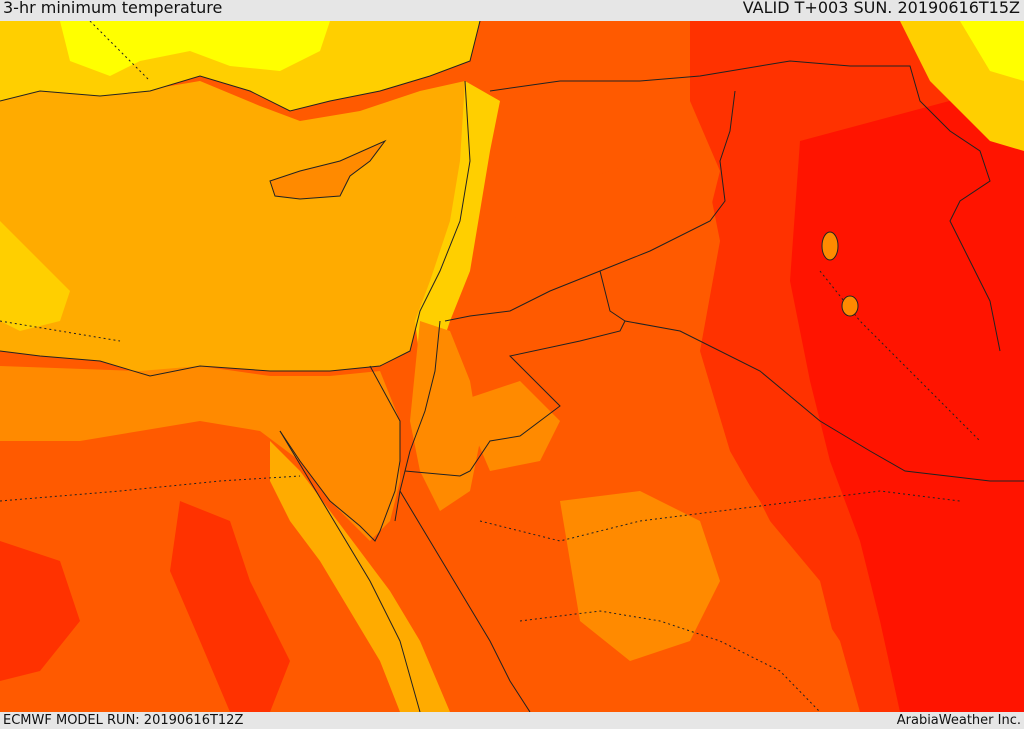 The image size is (1024, 729). I want to click on lake-razazah, so click(850, 306).